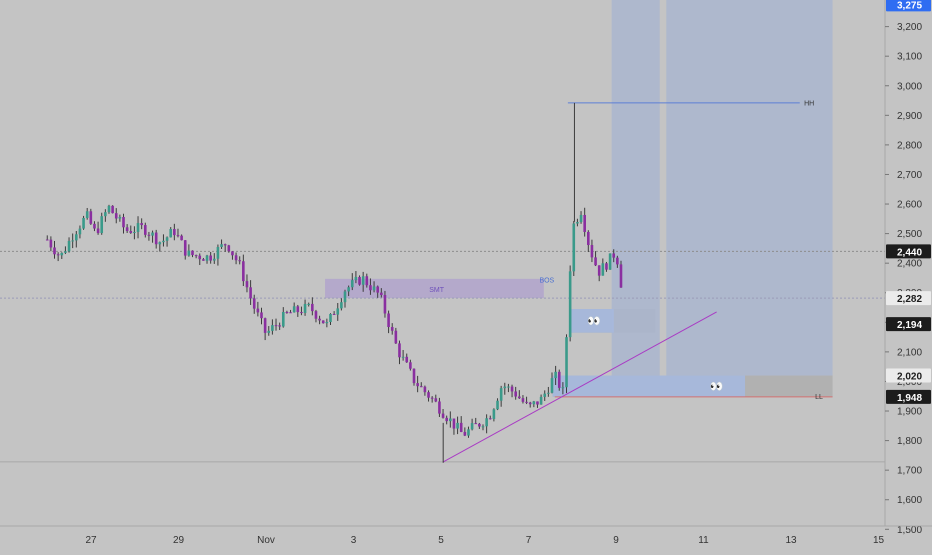  What do you see at coordinates (909, 530) in the screenshot?
I see `price-tick-label: 1,500` at bounding box center [909, 530].